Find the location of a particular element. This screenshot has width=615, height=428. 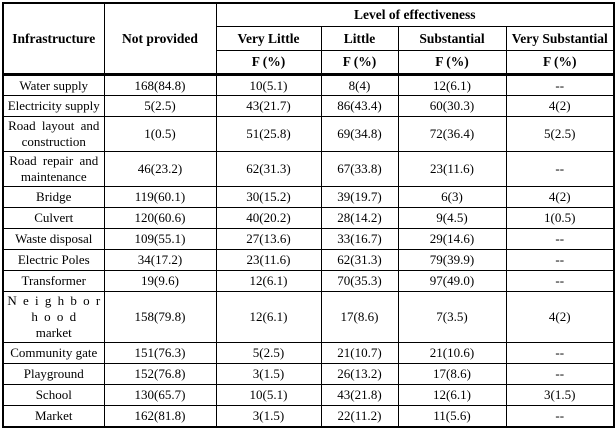

cell-not-provided: 34(17.2) is located at coordinates (160, 260).